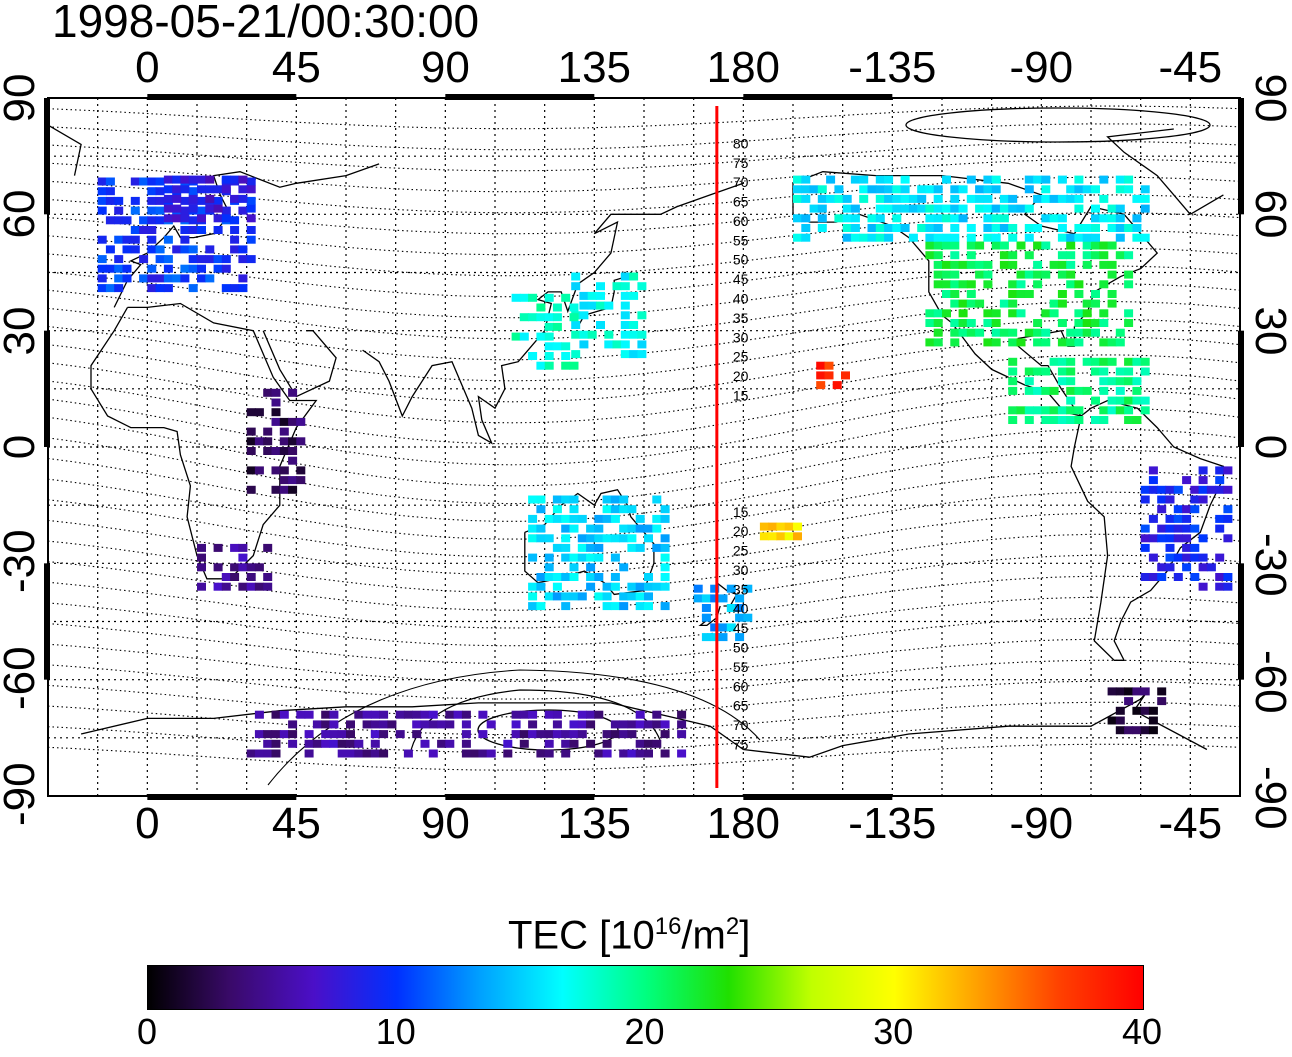 The image size is (1292, 1057). I want to click on top-lon-tick: 45, so click(296, 67).